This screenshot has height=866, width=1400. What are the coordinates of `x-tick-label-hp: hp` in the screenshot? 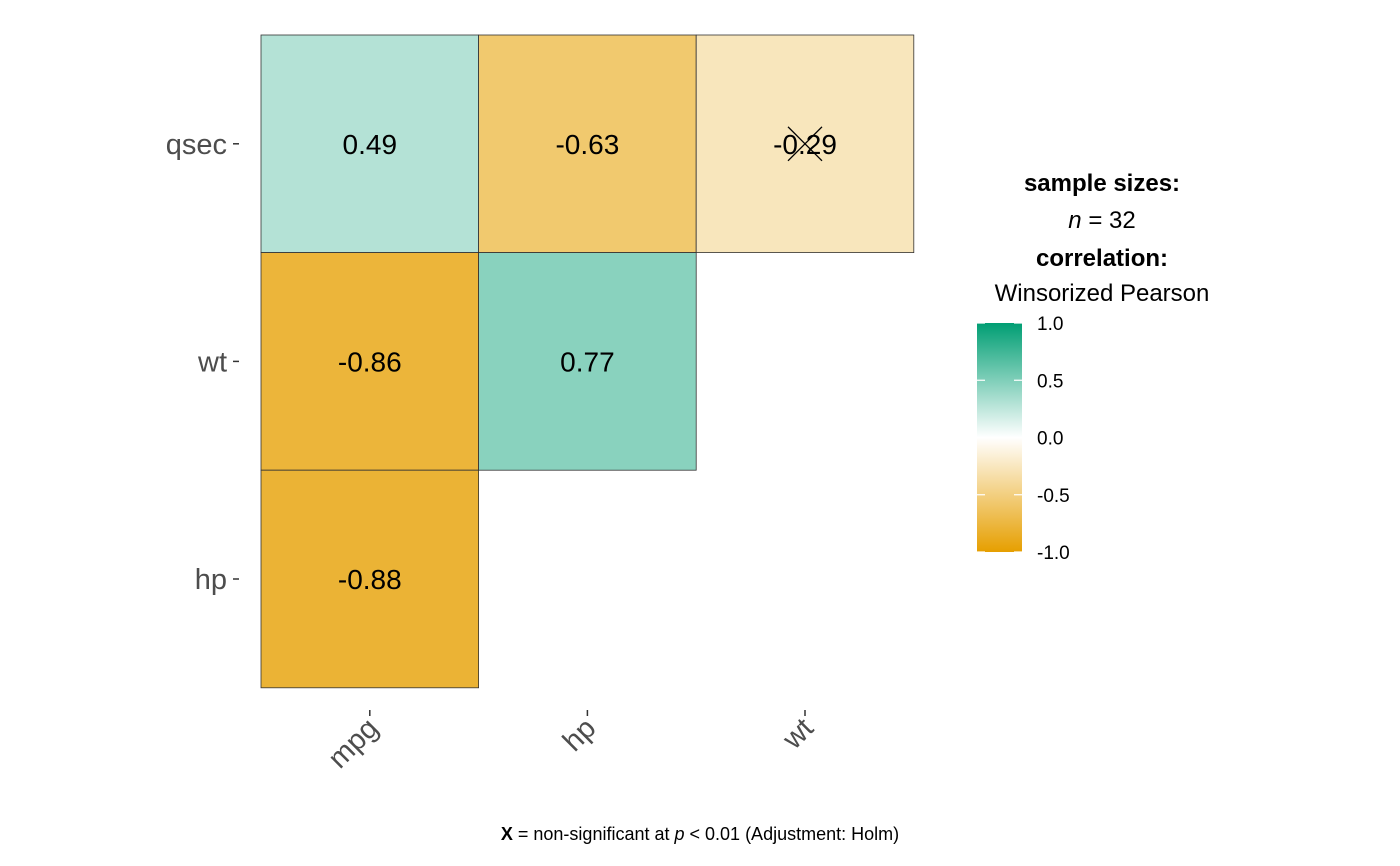 It's located at (579, 734).